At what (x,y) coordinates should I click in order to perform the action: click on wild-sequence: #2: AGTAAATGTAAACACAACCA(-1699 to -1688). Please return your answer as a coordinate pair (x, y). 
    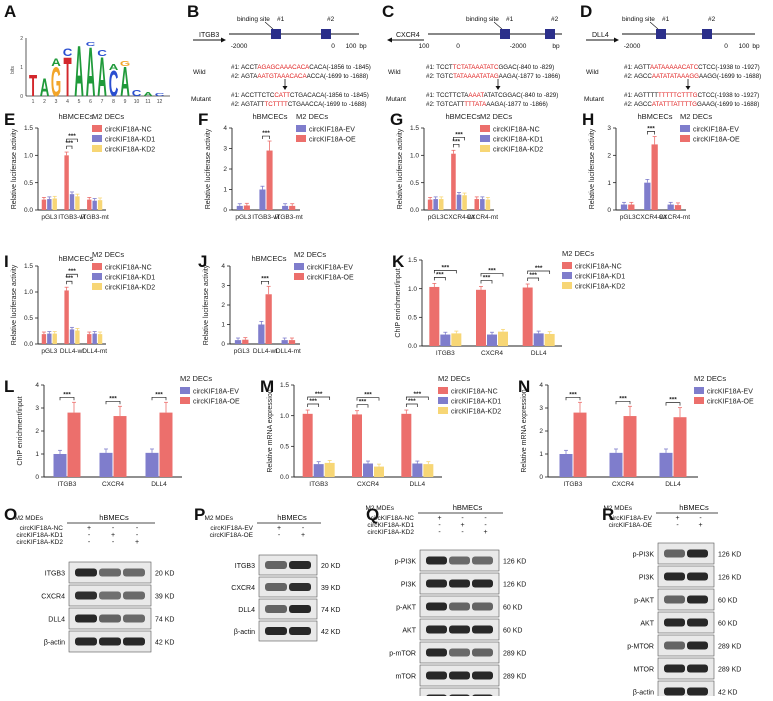
    Looking at the image, I should click on (299, 76).